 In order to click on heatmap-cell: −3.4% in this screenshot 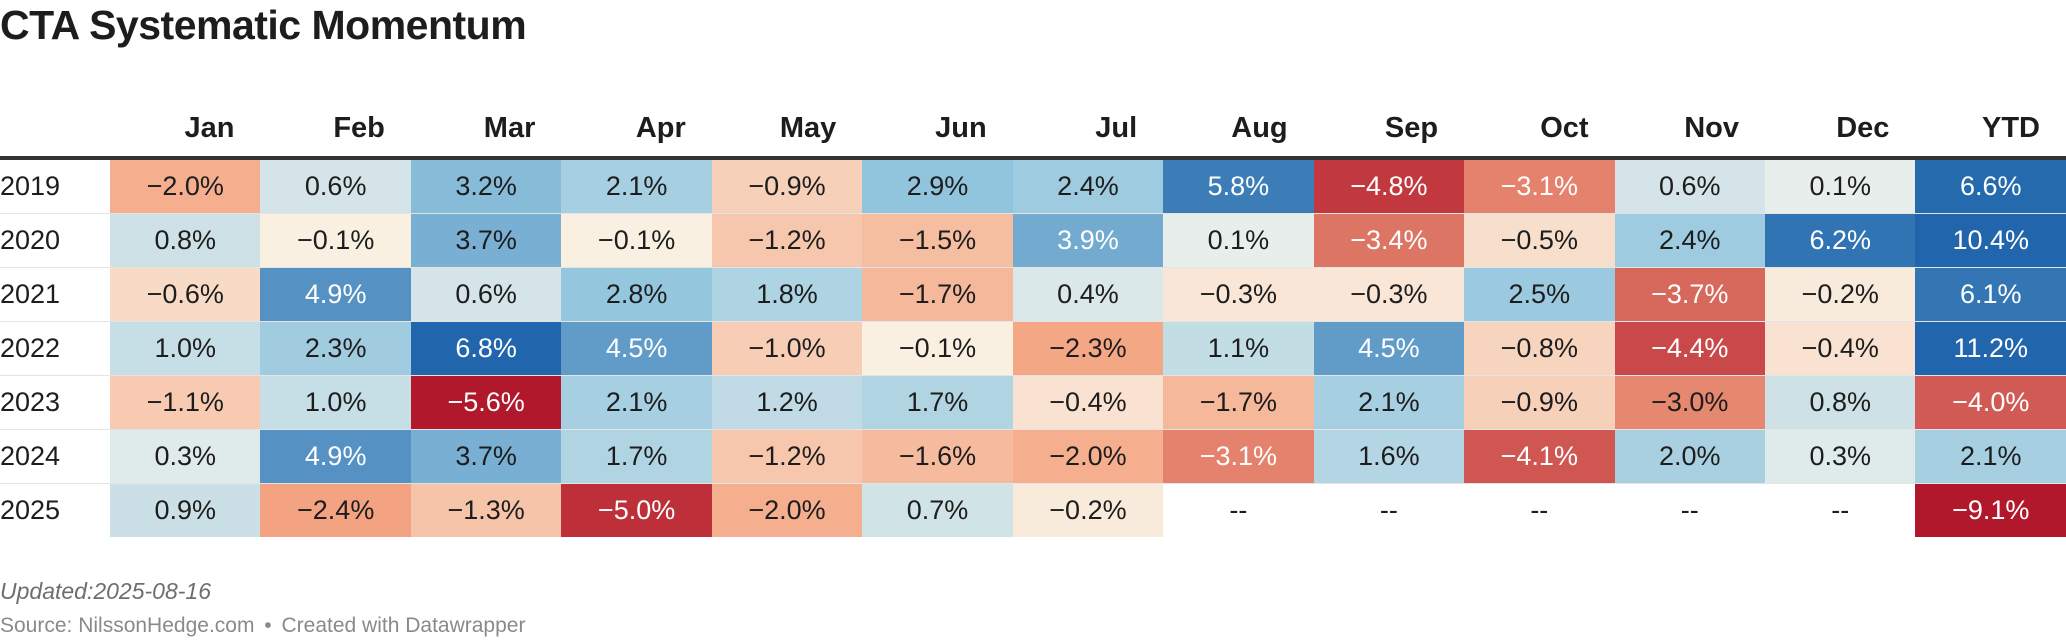, I will do `click(1389, 240)`.